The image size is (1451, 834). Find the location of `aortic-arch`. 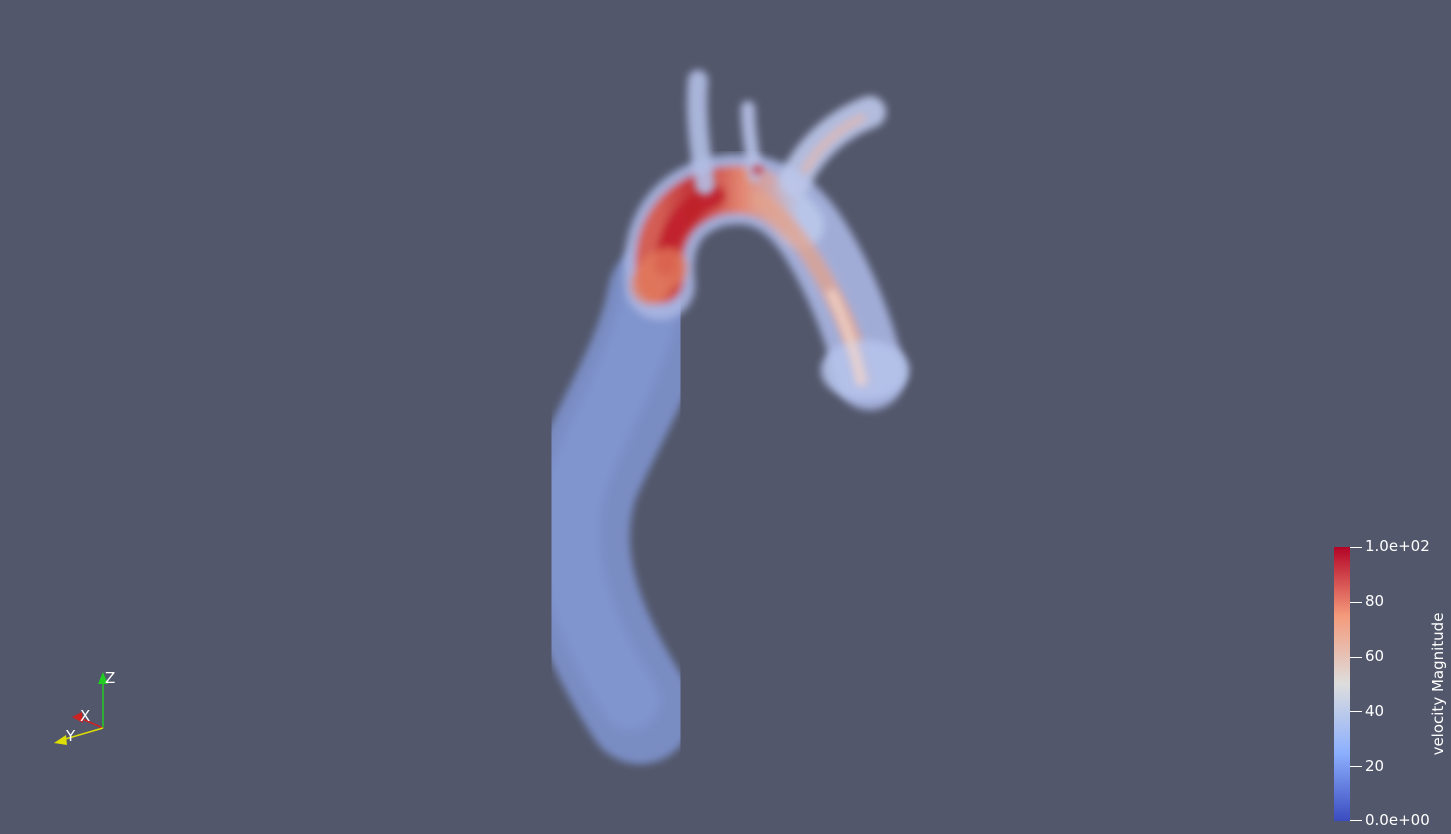

aortic-arch is located at coordinates (764, 282).